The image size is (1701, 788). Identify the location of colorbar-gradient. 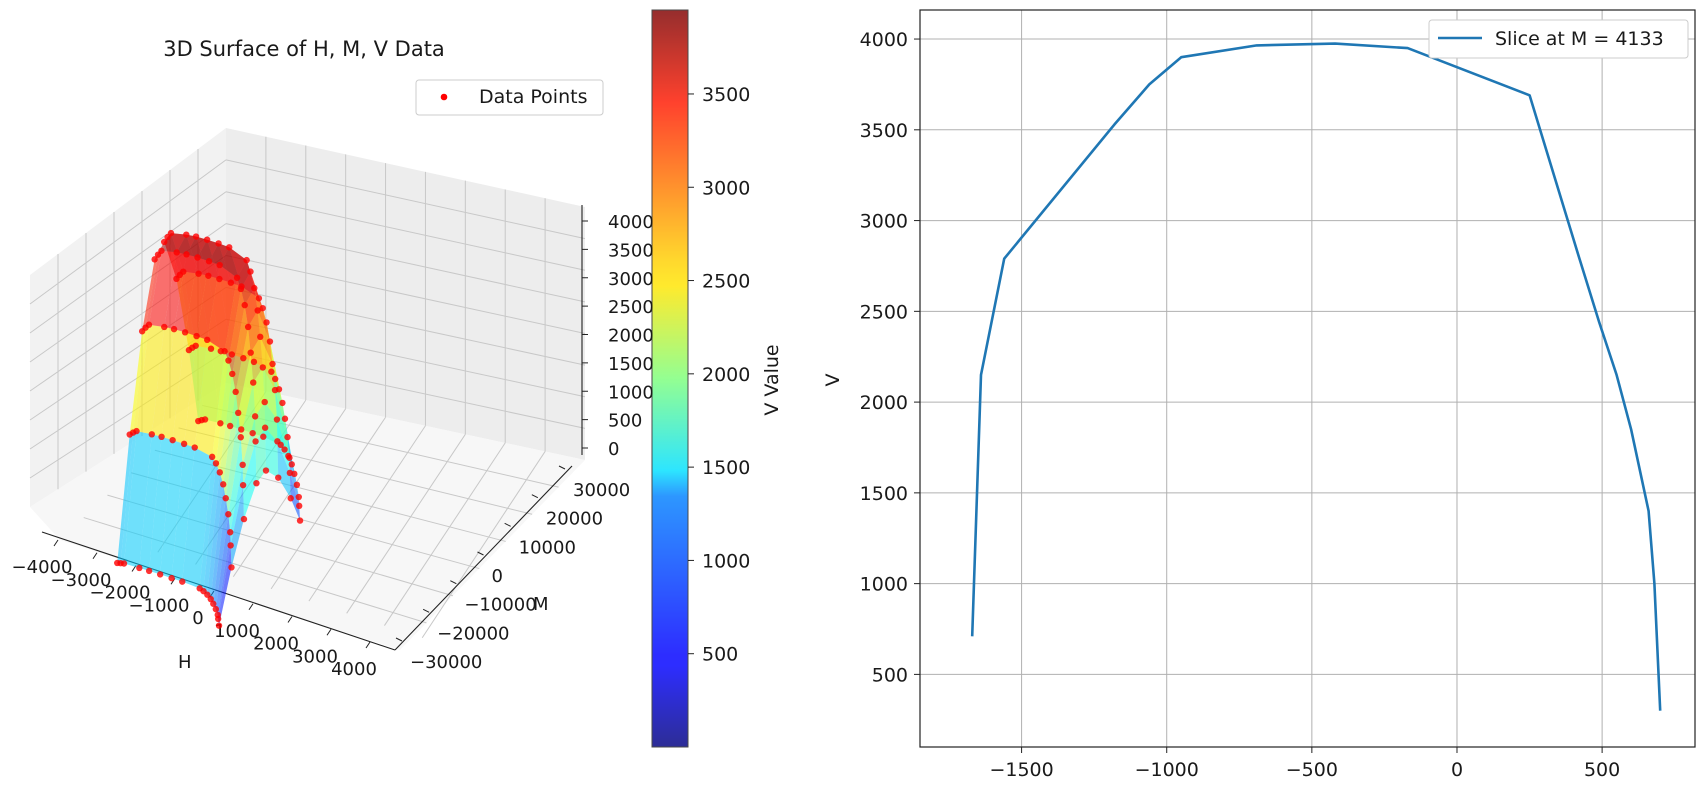
(670, 378).